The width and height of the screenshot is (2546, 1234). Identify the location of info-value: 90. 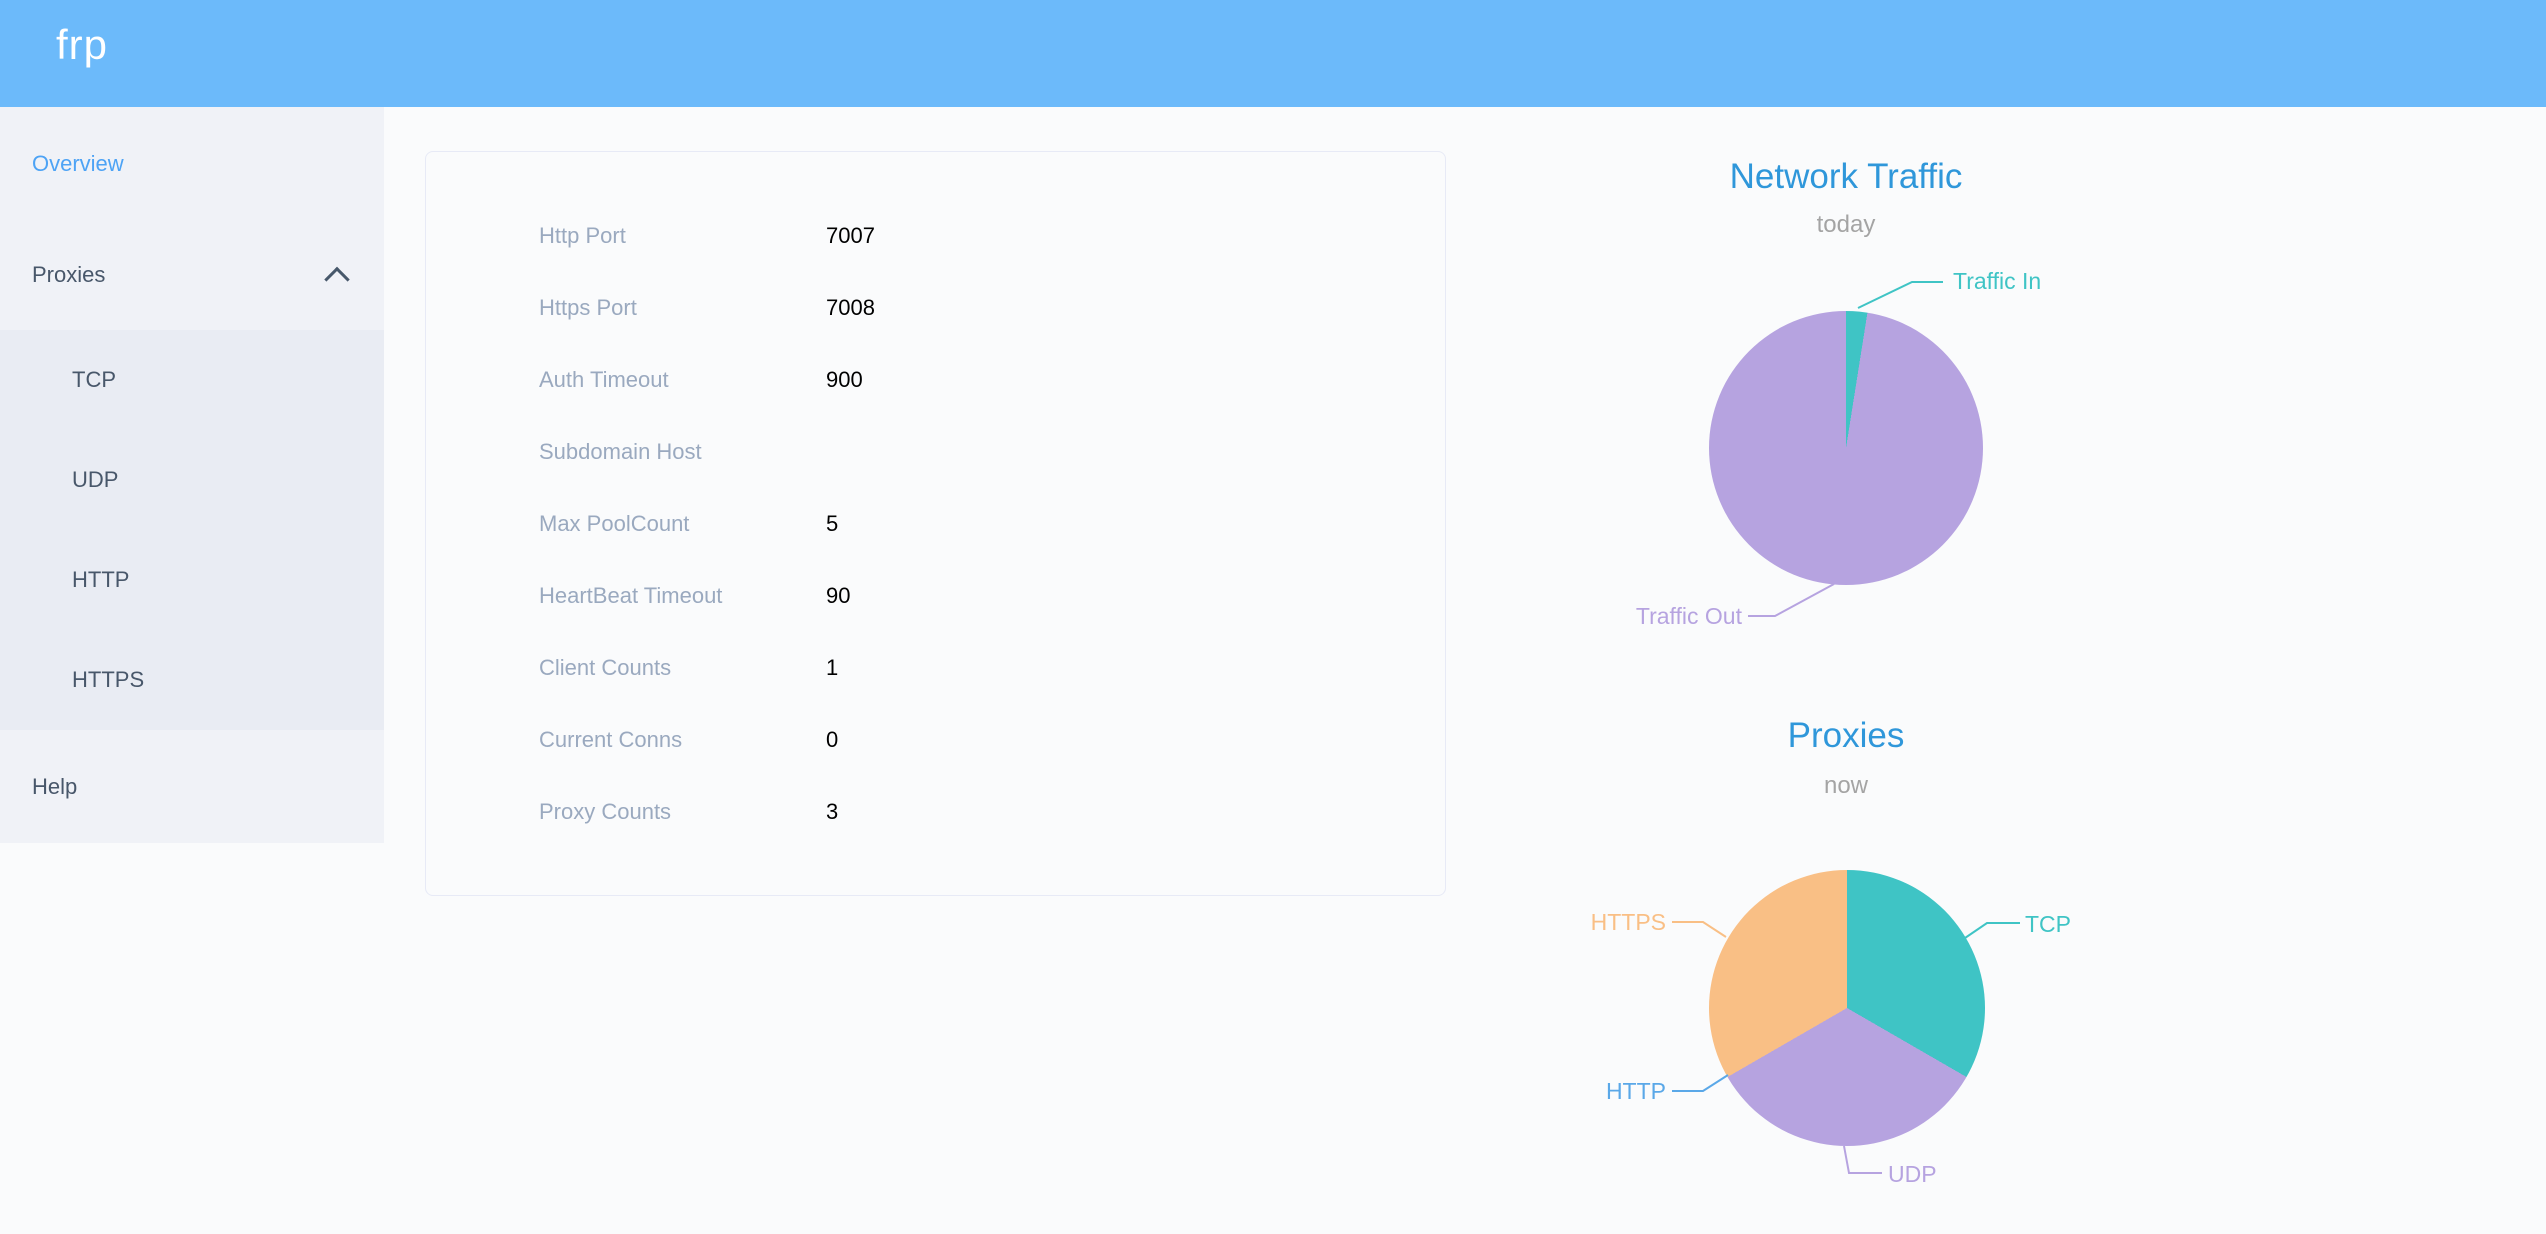
(838, 595).